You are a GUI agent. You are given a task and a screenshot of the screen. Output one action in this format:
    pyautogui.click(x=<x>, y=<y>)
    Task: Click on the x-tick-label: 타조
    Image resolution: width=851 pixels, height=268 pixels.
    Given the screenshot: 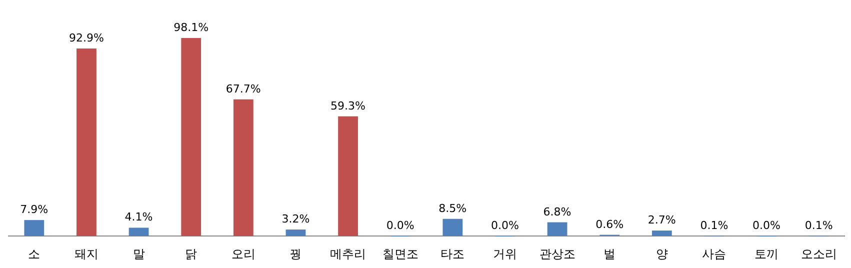 What is the action you would take?
    pyautogui.click(x=452, y=254)
    